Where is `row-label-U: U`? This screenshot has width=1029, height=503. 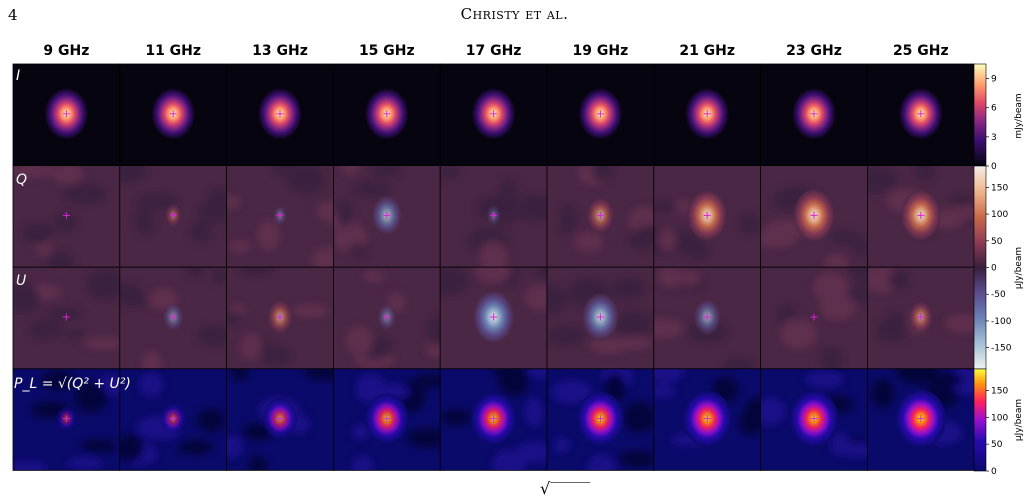 row-label-U: U is located at coordinates (21, 281).